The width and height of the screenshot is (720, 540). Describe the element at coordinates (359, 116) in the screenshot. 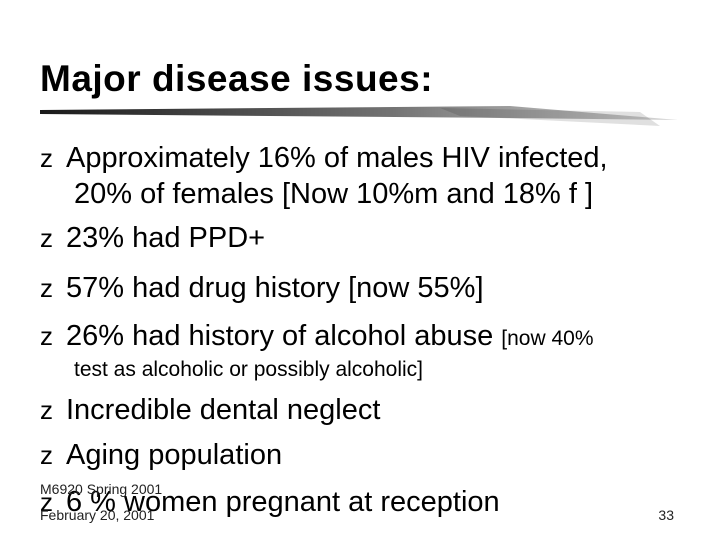

I see `title-underline-rule` at that location.